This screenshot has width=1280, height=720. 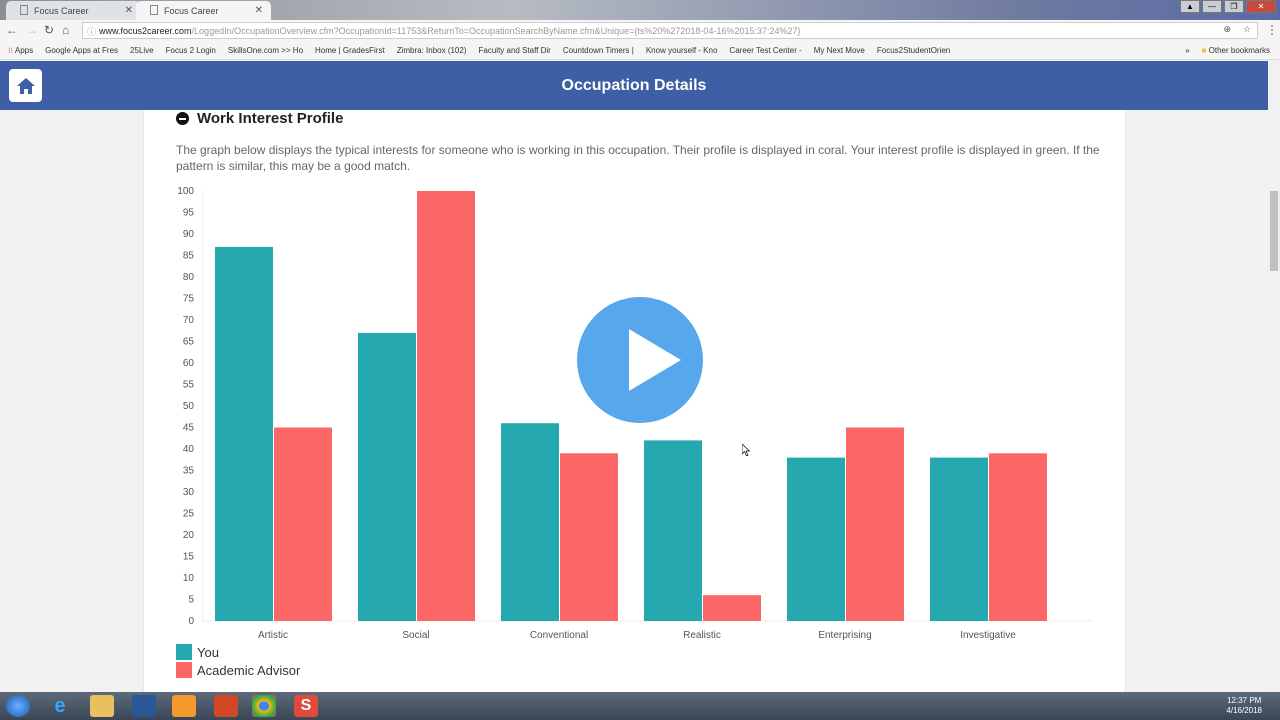 What do you see at coordinates (73, 10) in the screenshot?
I see `tab-focus-career-1: Focus Career ✕` at bounding box center [73, 10].